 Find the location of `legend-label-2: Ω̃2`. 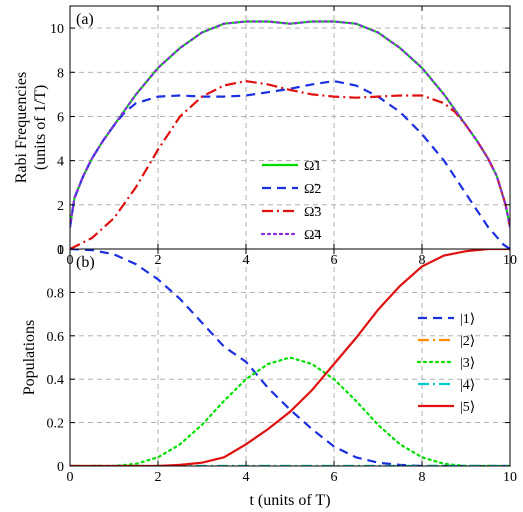

legend-label-2: Ω̃2 is located at coordinates (312, 189).